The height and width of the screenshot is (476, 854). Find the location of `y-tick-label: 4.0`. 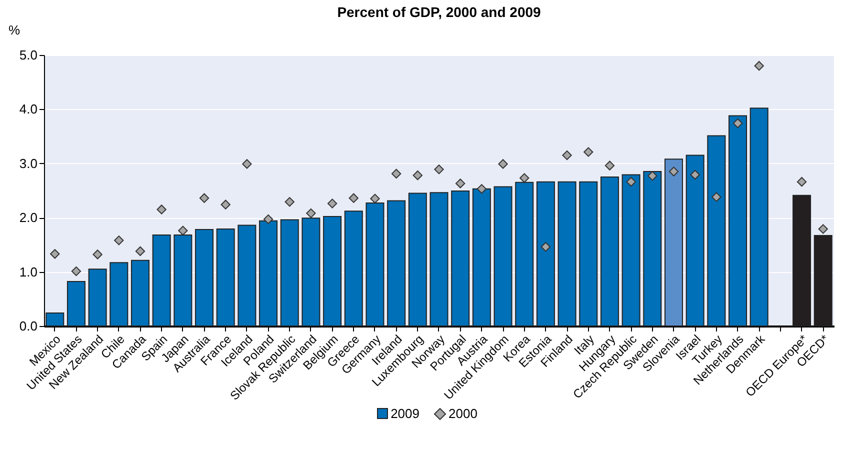

y-tick-label: 4.0 is located at coordinates (28, 109).